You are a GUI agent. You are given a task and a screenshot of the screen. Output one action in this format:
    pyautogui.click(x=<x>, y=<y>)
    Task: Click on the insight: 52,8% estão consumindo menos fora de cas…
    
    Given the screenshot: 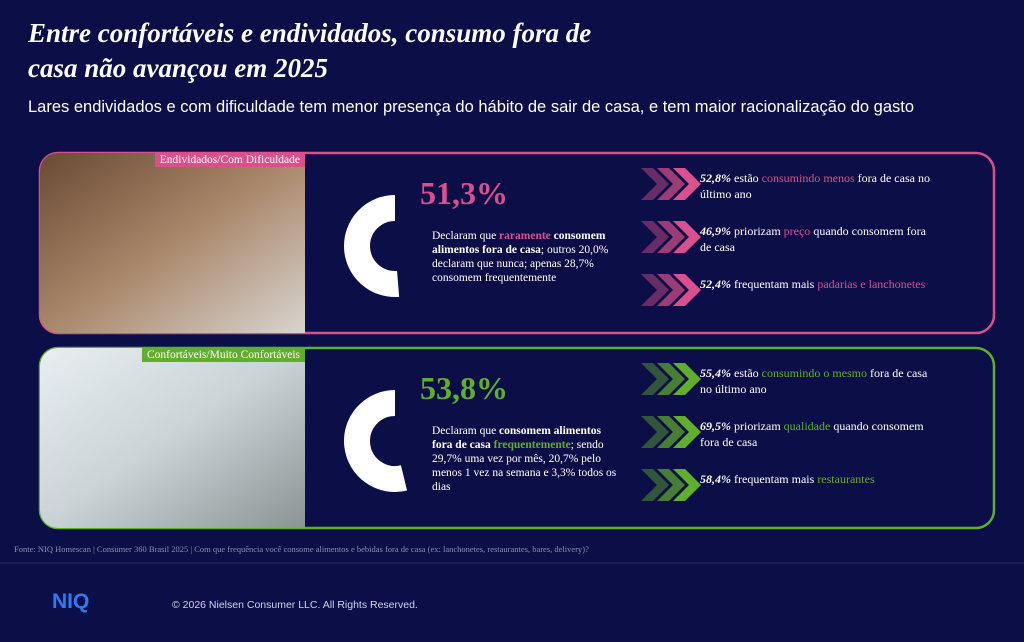 What is the action you would take?
    pyautogui.click(x=815, y=186)
    